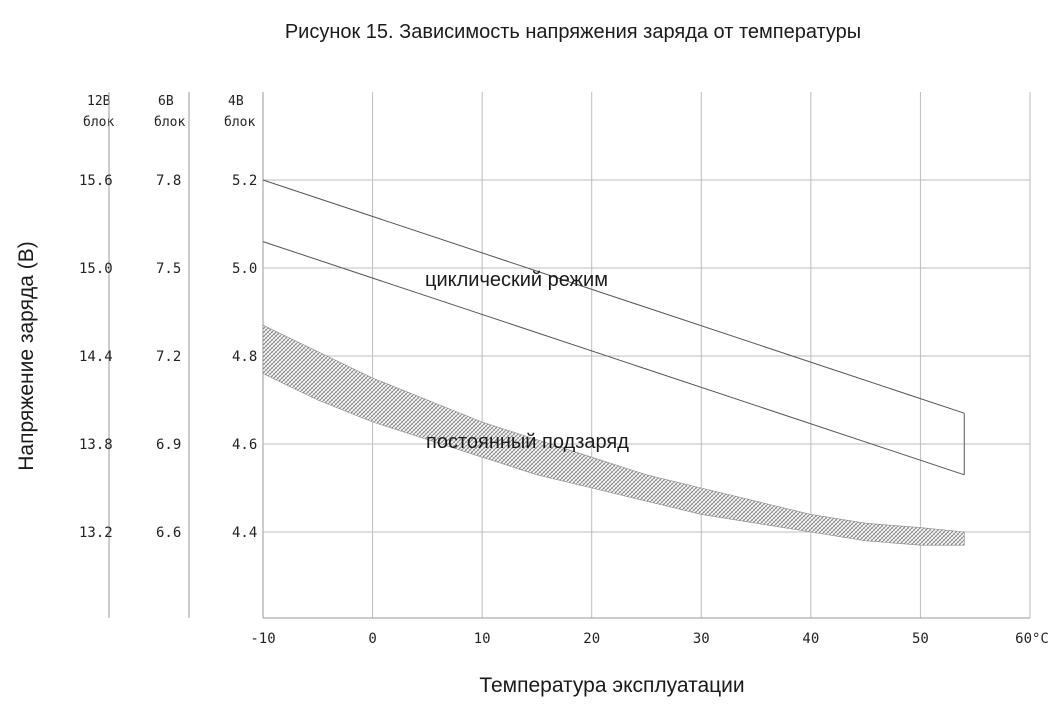 This screenshot has height=704, width=1054. What do you see at coordinates (96, 269) in the screenshot?
I see `y-tick-label: 15.0` at bounding box center [96, 269].